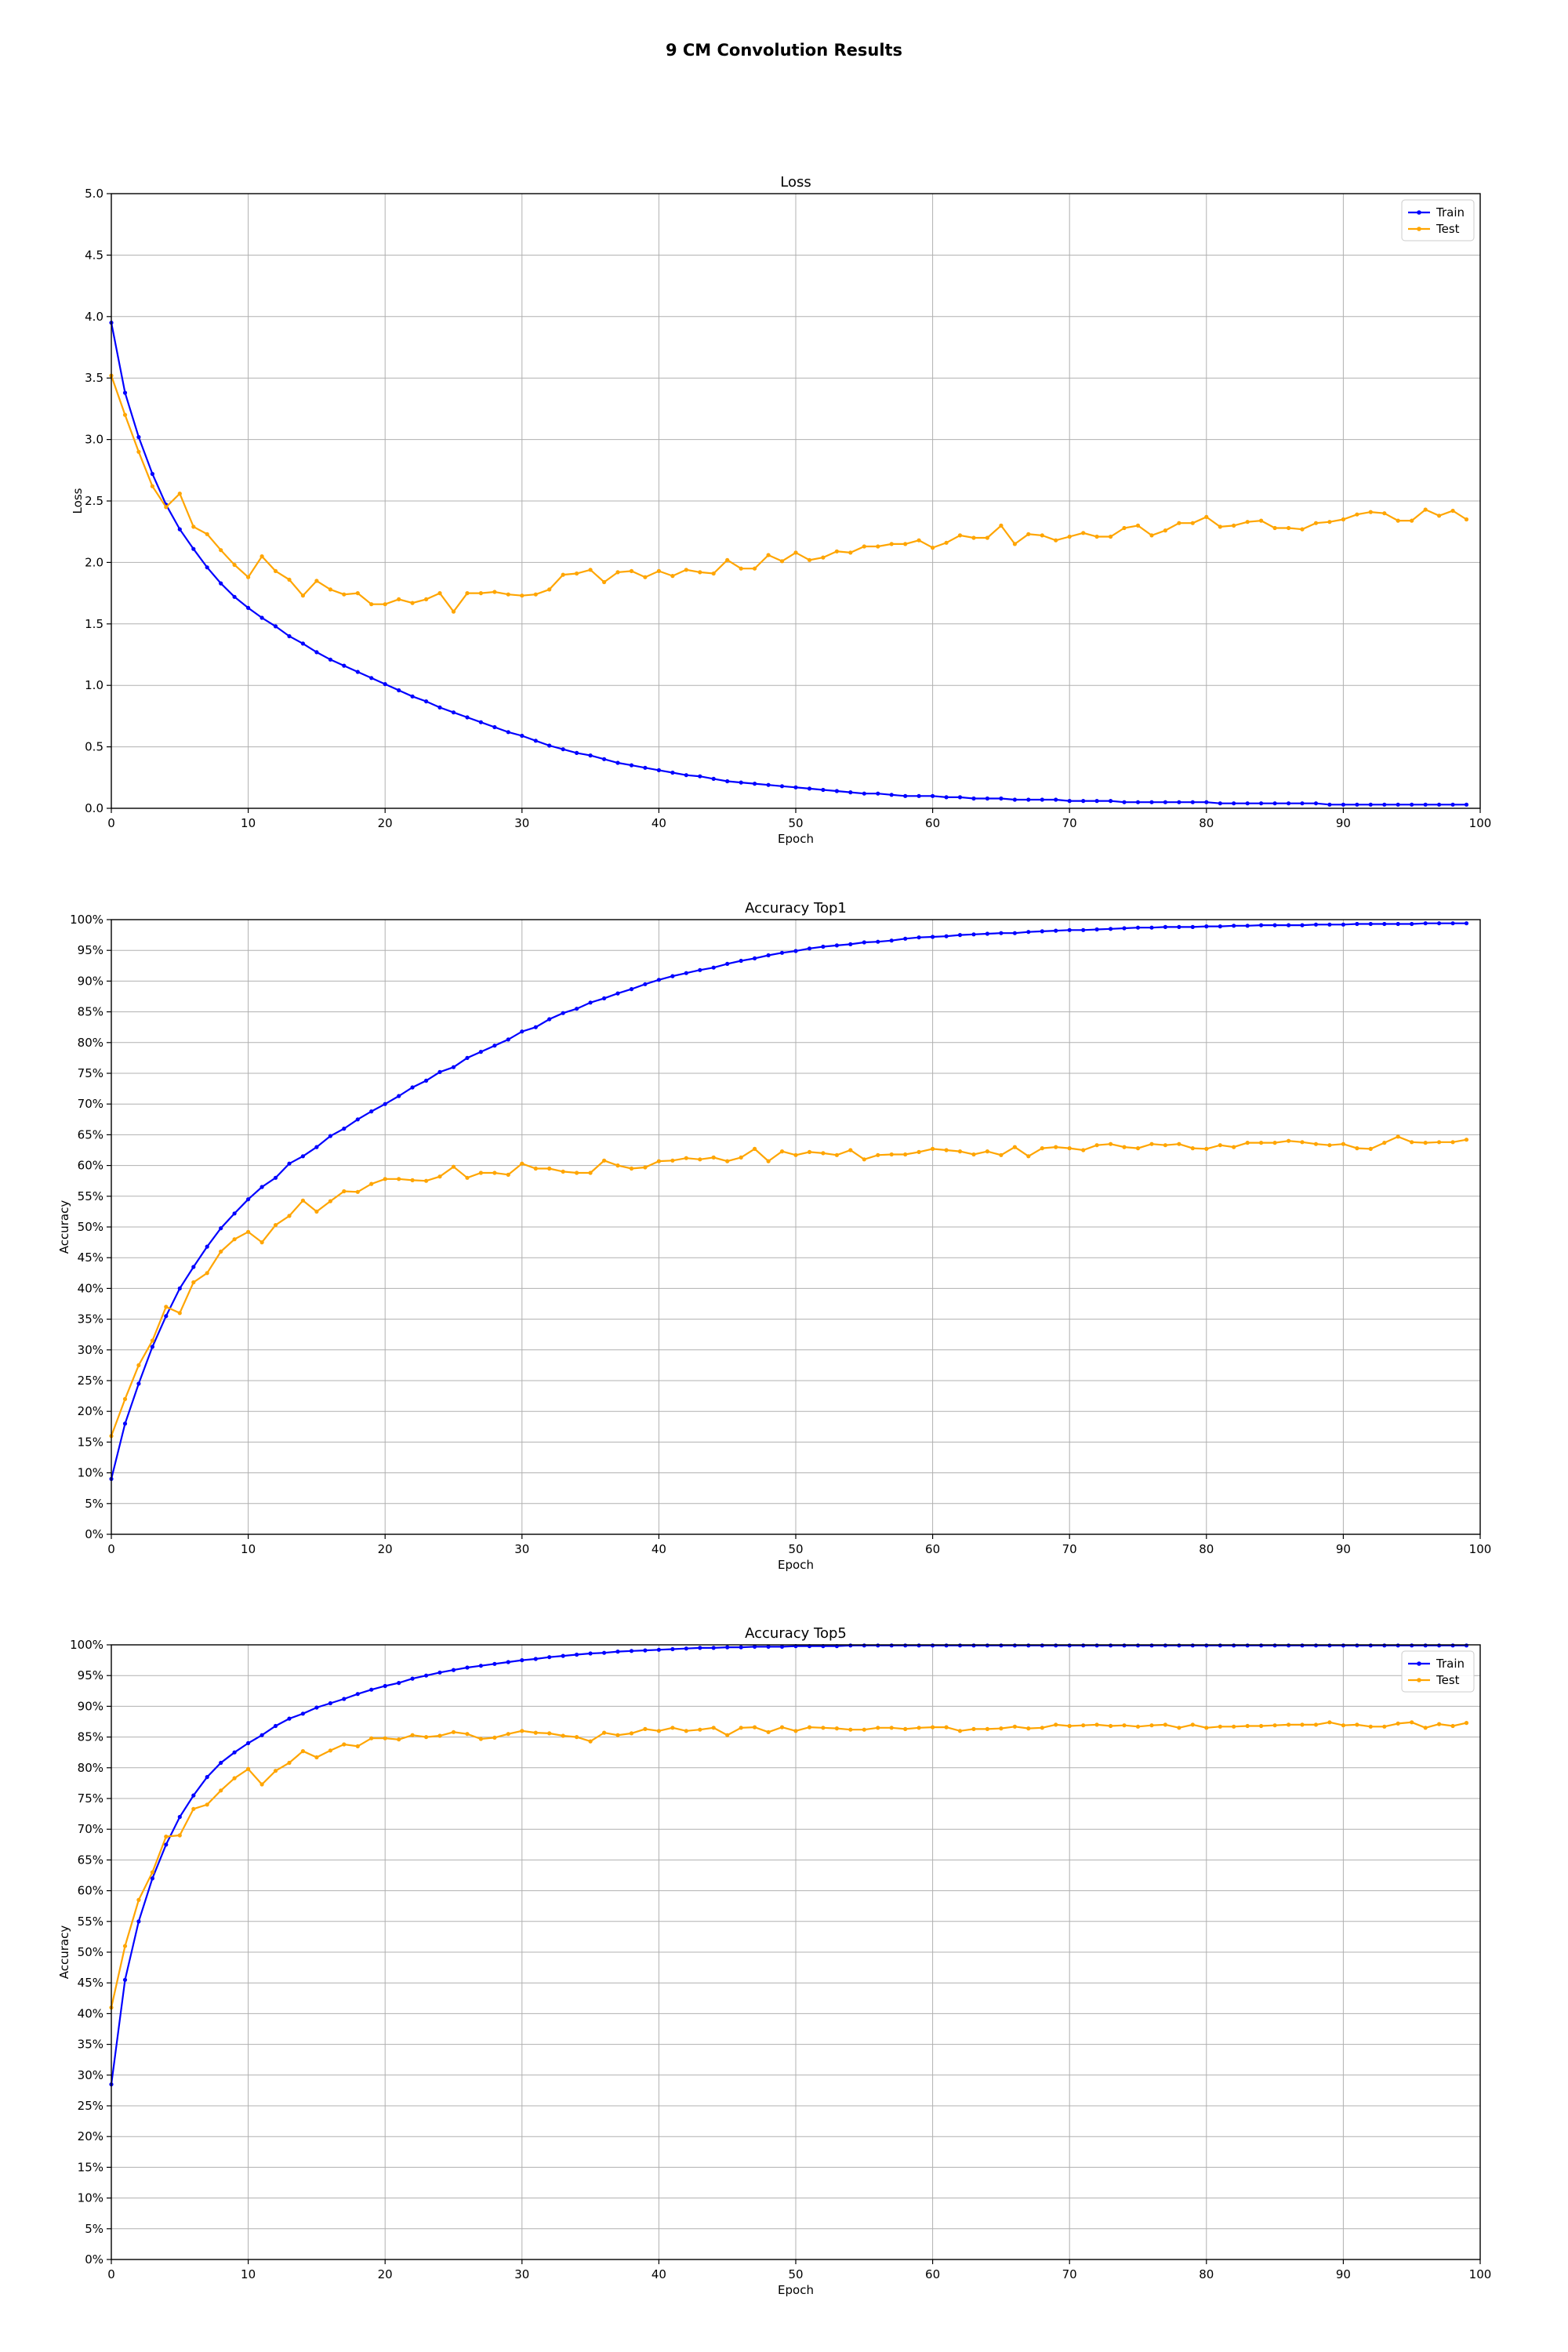 Image resolution: width=1568 pixels, height=2352 pixels. Describe the element at coordinates (1343, 1549) in the screenshot. I see `x-tick-label: 90` at that location.